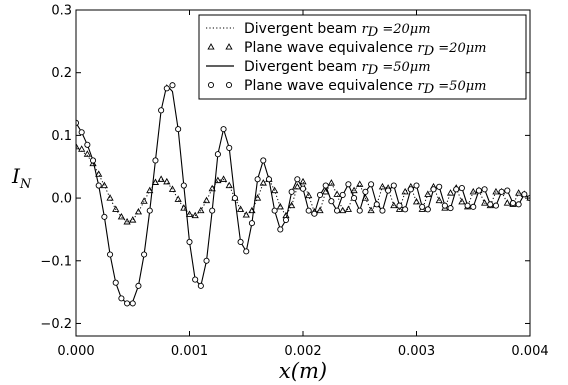 This screenshot has width=568, height=385. I want to click on y-tick-label: 0.1, so click(61, 136).